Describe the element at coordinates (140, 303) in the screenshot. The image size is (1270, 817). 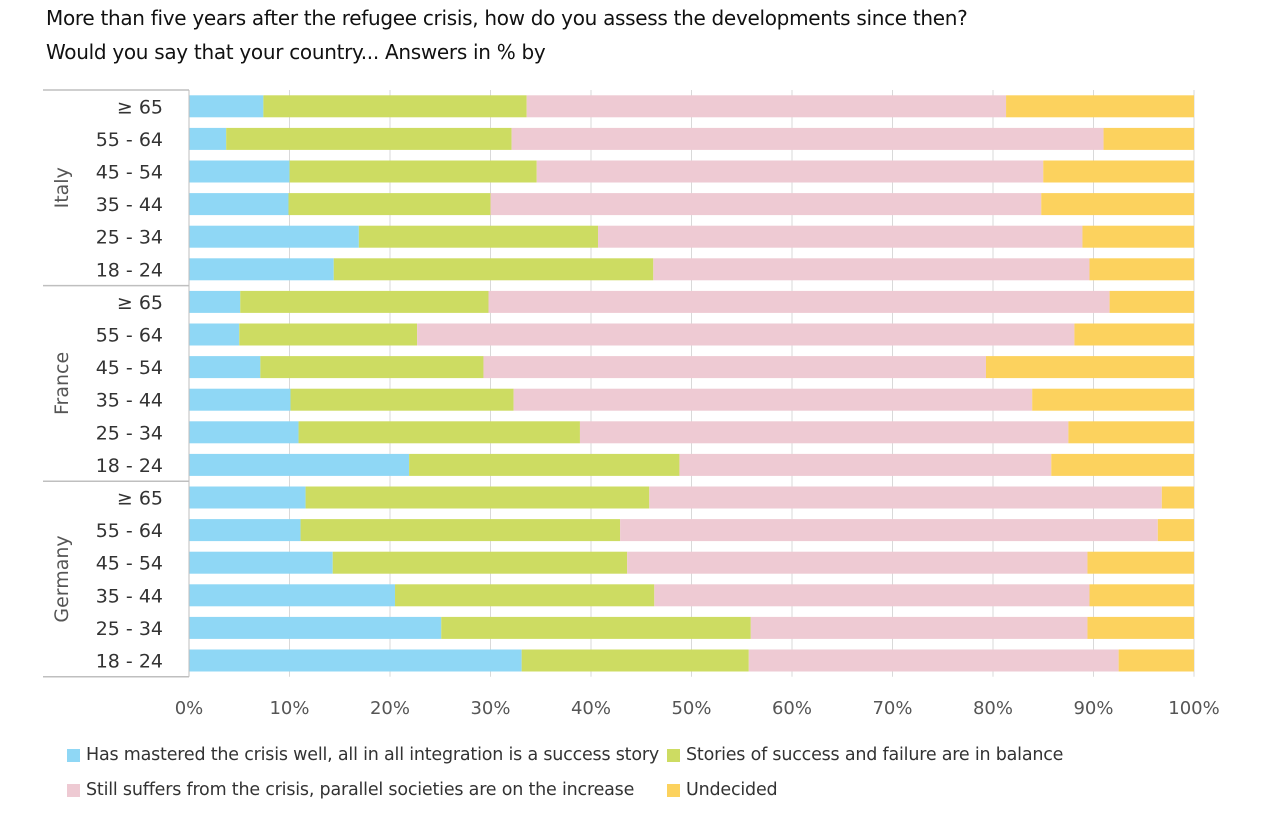
I see `row-label-france-1: ≥ 65` at that location.